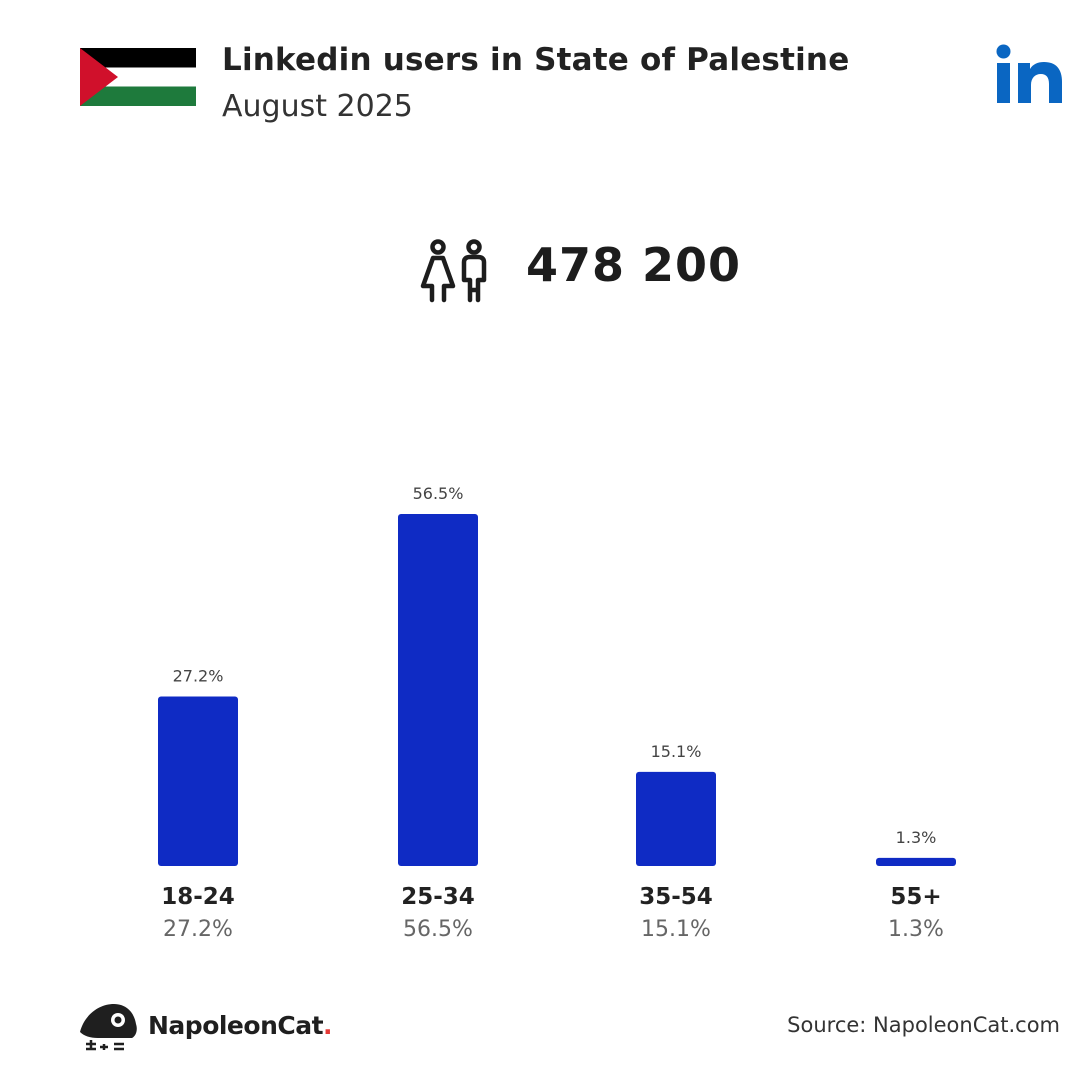 This screenshot has width=1080, height=1080. I want to click on category-value: 15.1%, so click(676, 929).